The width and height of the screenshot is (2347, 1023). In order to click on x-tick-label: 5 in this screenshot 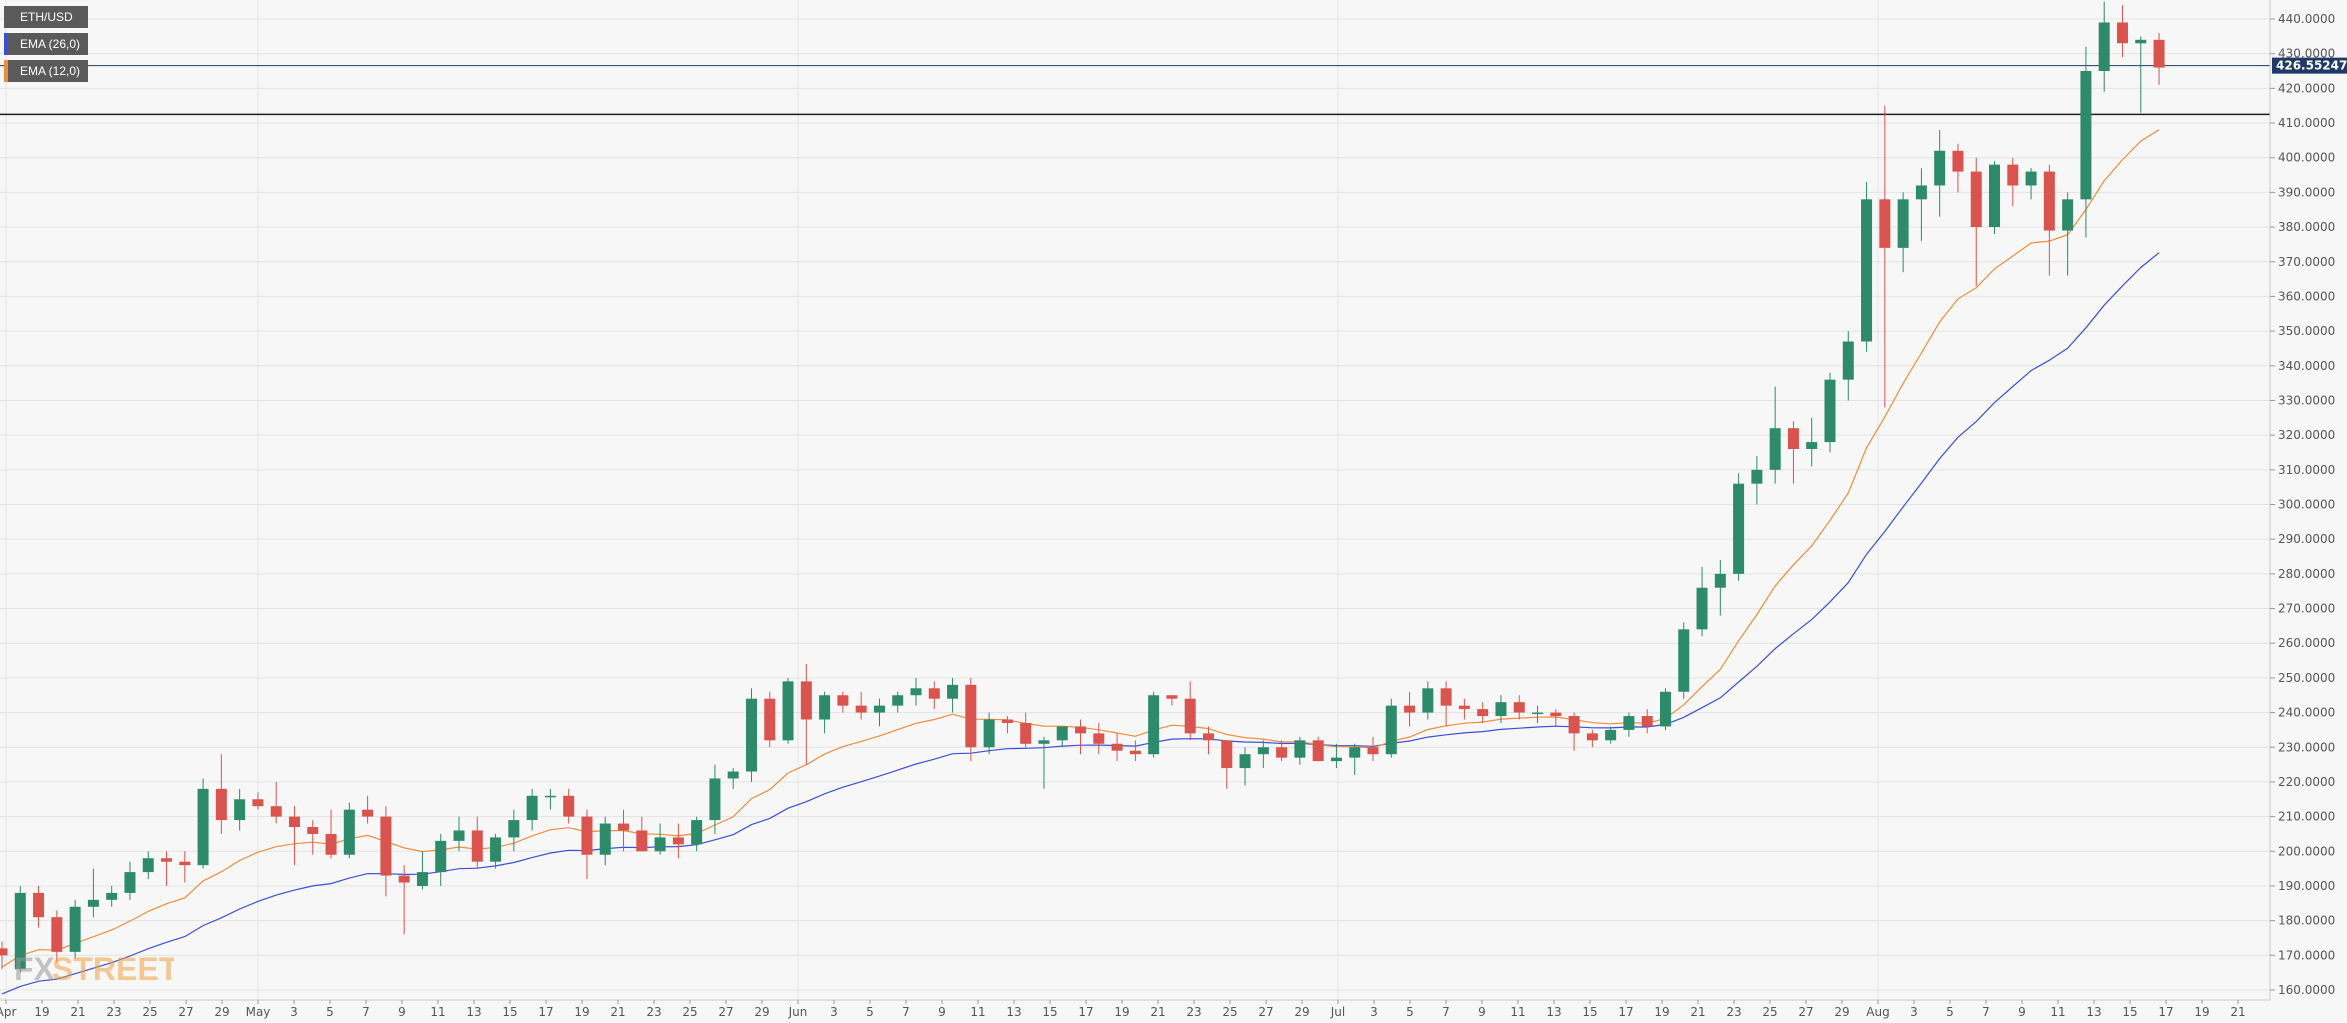, I will do `click(870, 1012)`.